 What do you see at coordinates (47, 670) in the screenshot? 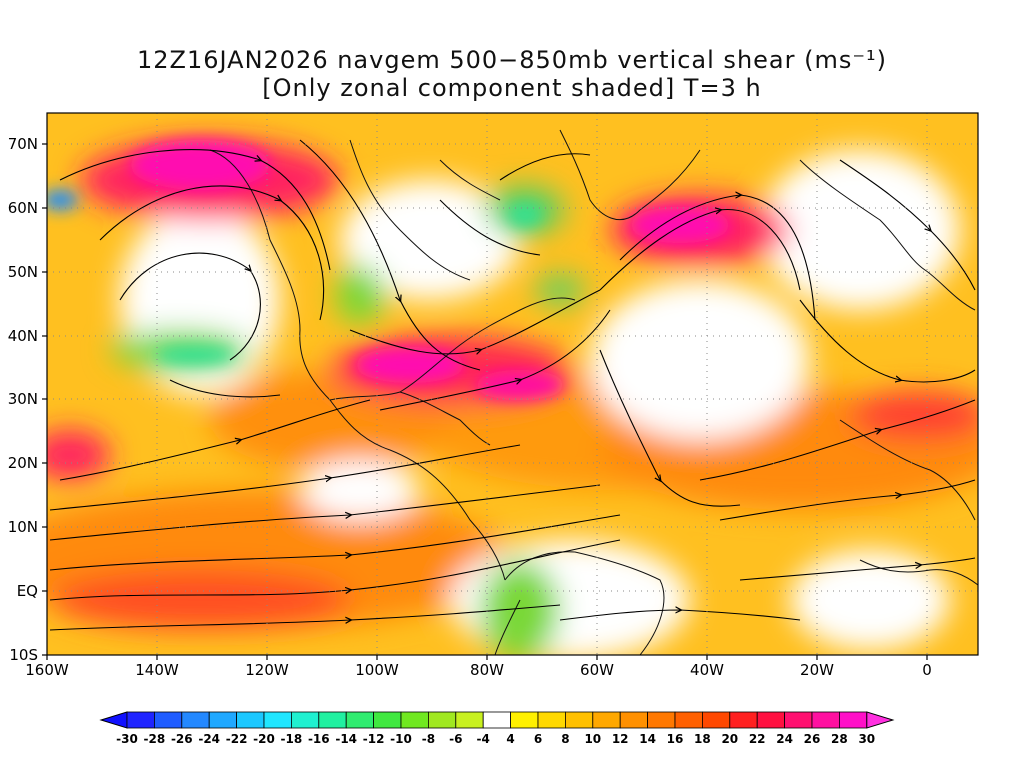
I see `lon-label-160w: 160W` at bounding box center [47, 670].